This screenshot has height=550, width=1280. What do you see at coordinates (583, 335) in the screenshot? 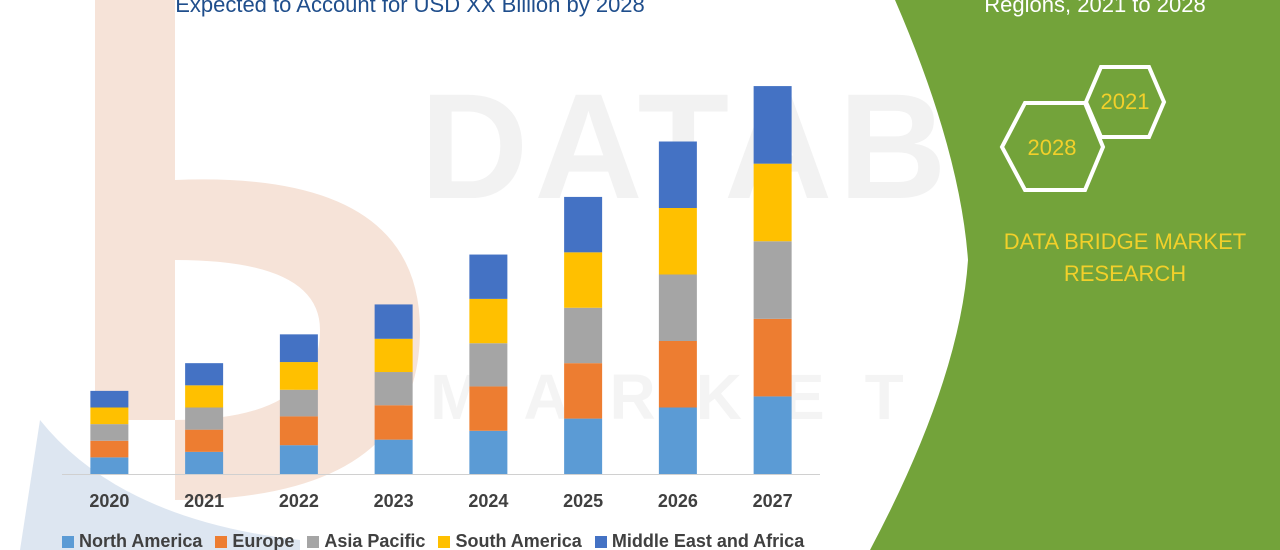
I see `bar-segment-2025-asia-pacific` at bounding box center [583, 335].